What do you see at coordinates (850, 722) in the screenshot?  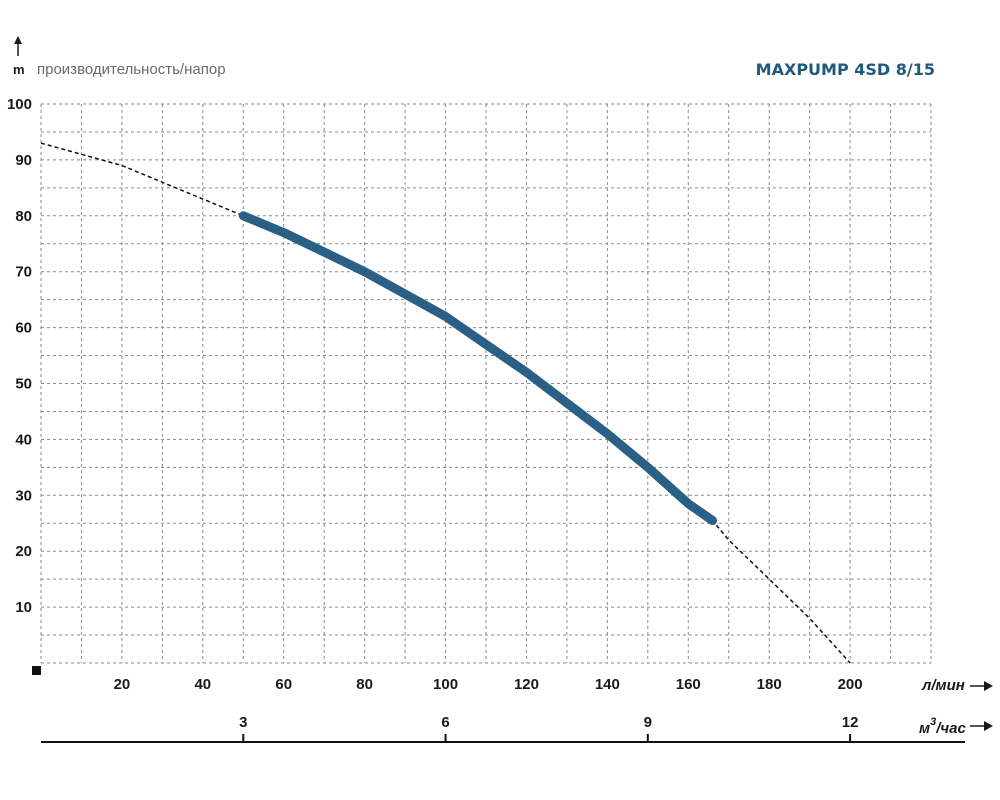 I see `secondary-tick-label: 12` at bounding box center [850, 722].